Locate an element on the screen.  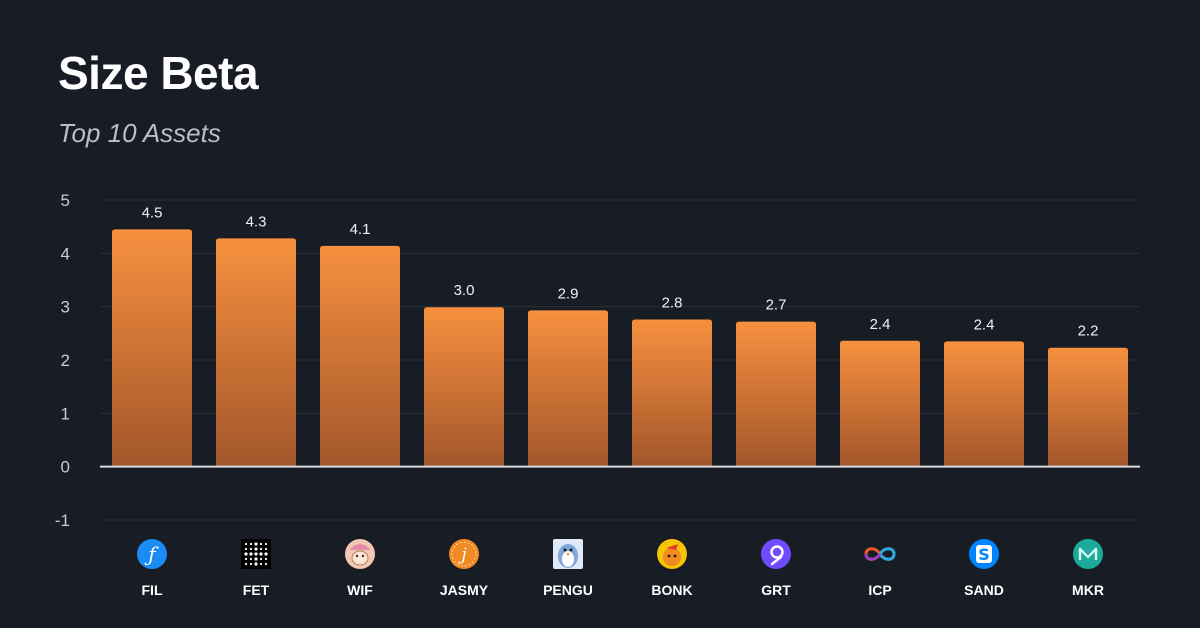
y-tick-label: 2 is located at coordinates (65, 360).